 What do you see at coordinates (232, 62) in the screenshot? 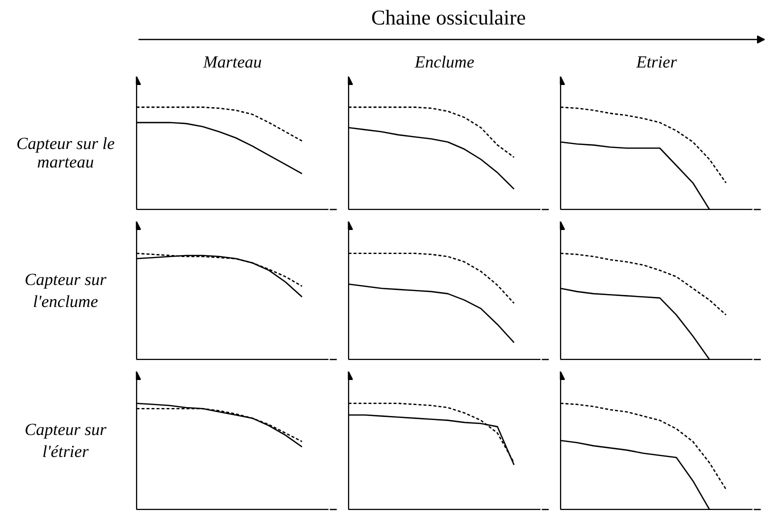
I see `chart-title: Marteau` at bounding box center [232, 62].